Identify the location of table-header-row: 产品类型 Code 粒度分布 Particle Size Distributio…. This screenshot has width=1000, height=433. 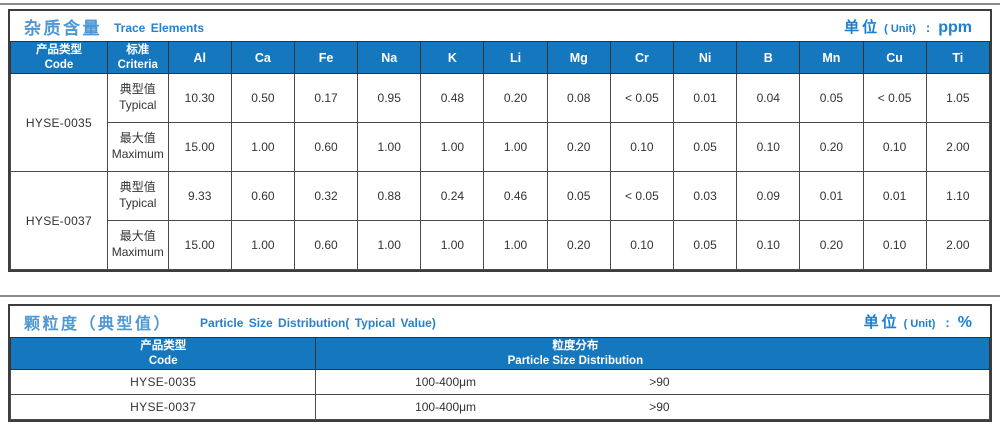
(499, 353).